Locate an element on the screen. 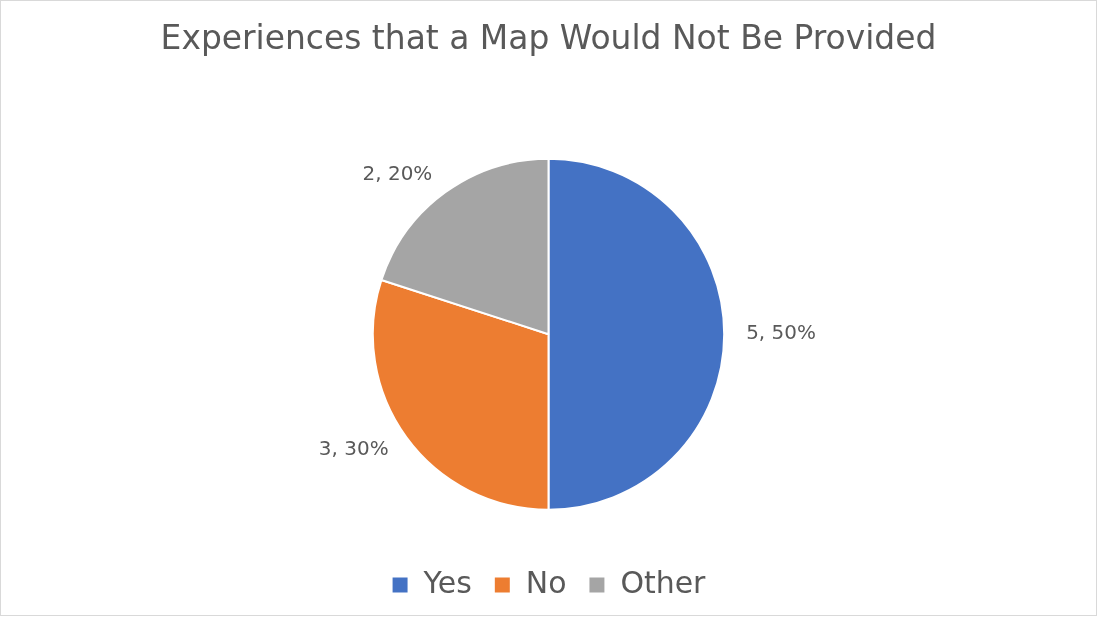 Image resolution: width=1099 pixels, height=618 pixels. data-label: 5, 50% is located at coordinates (781, 332).